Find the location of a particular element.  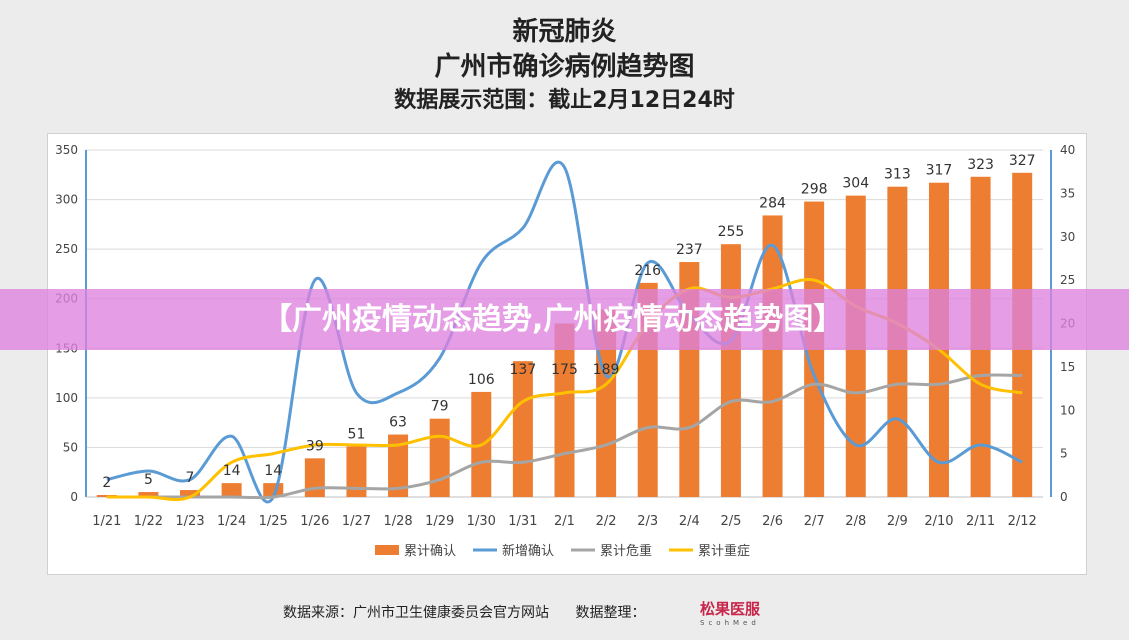

right-tick-label: 5 is located at coordinates (1064, 454).